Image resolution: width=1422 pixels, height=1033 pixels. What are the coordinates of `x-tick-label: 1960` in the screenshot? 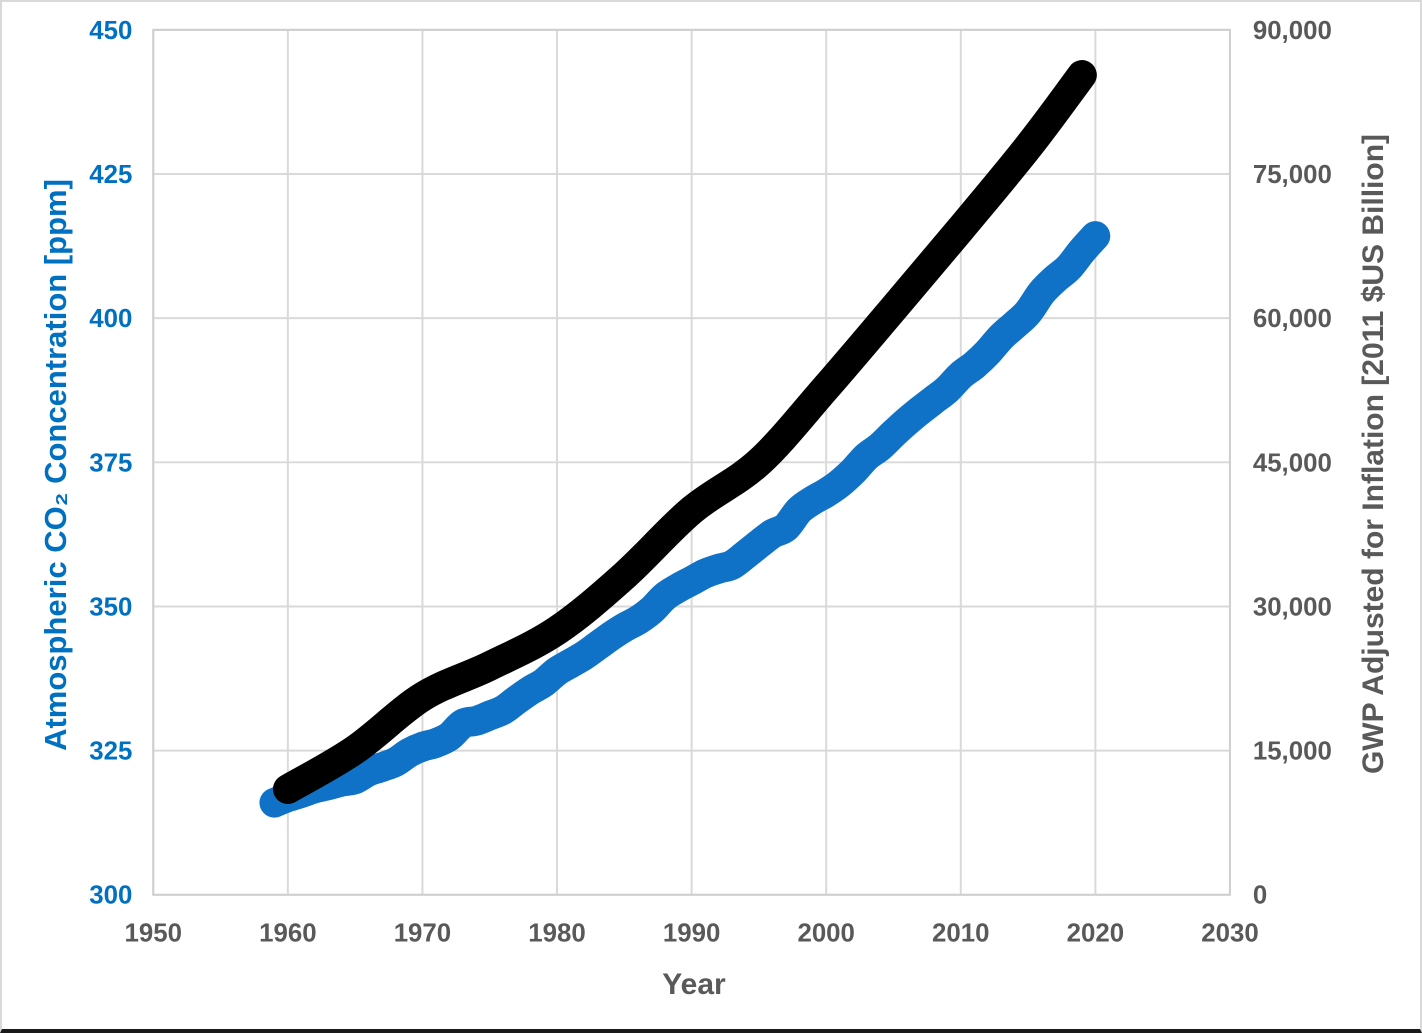 It's located at (287, 934).